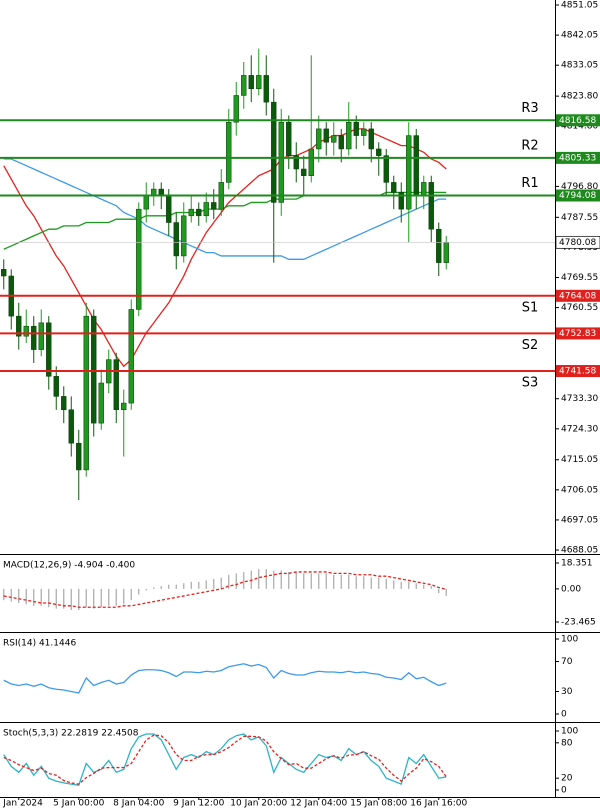 Image resolution: width=600 pixels, height=810 pixels. What do you see at coordinates (579, 429) in the screenshot?
I see `y-tick-label: 4724.30` at bounding box center [579, 429].